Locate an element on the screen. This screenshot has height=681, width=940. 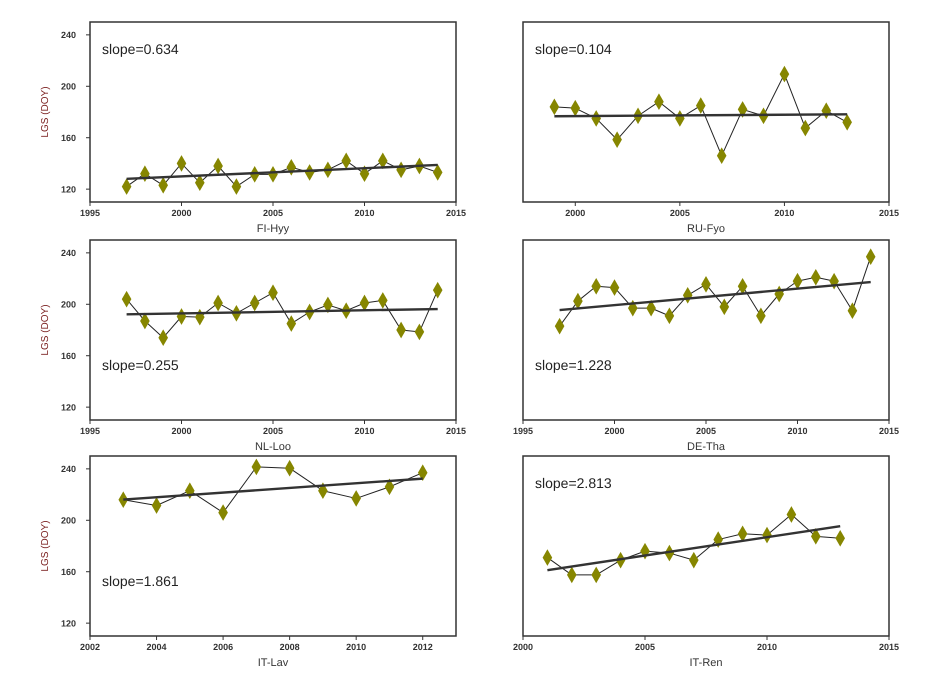
annotation: slope=0.255 is located at coordinates (140, 365).